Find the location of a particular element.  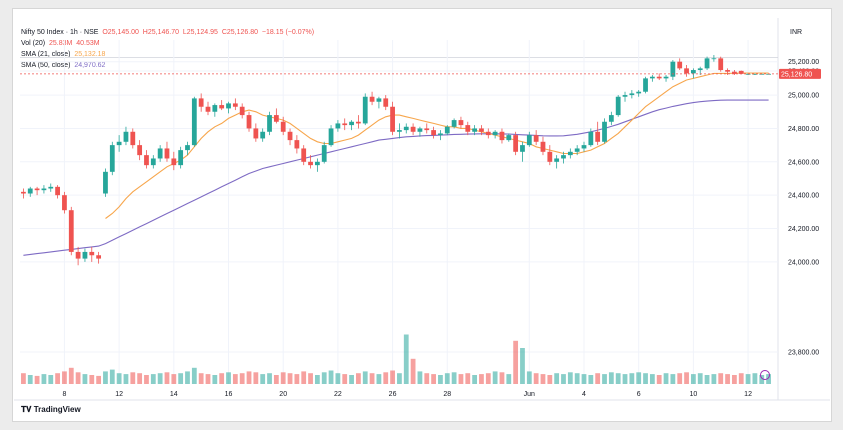

legend-symbol: Nifty 50 Index · 1h · NSE is located at coordinates (60, 32).